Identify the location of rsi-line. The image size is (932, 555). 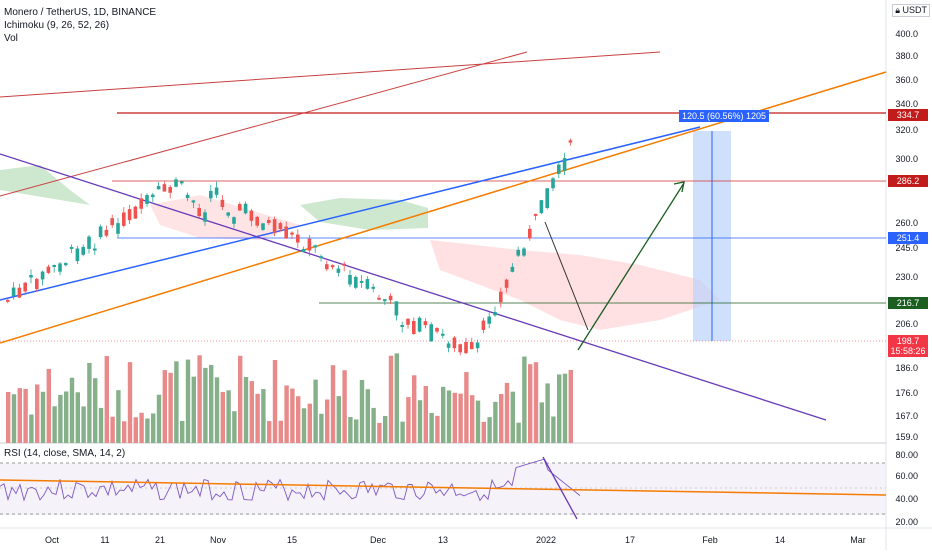
(290, 480).